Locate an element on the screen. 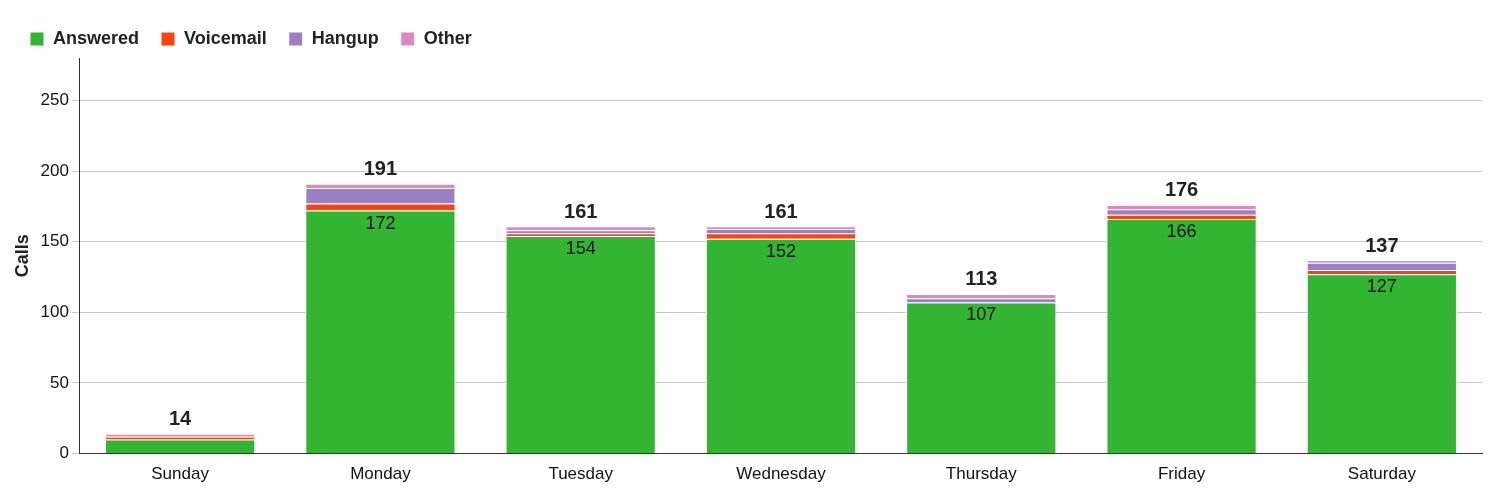 The height and width of the screenshot is (496, 1510). total-label: 191 is located at coordinates (380, 168).